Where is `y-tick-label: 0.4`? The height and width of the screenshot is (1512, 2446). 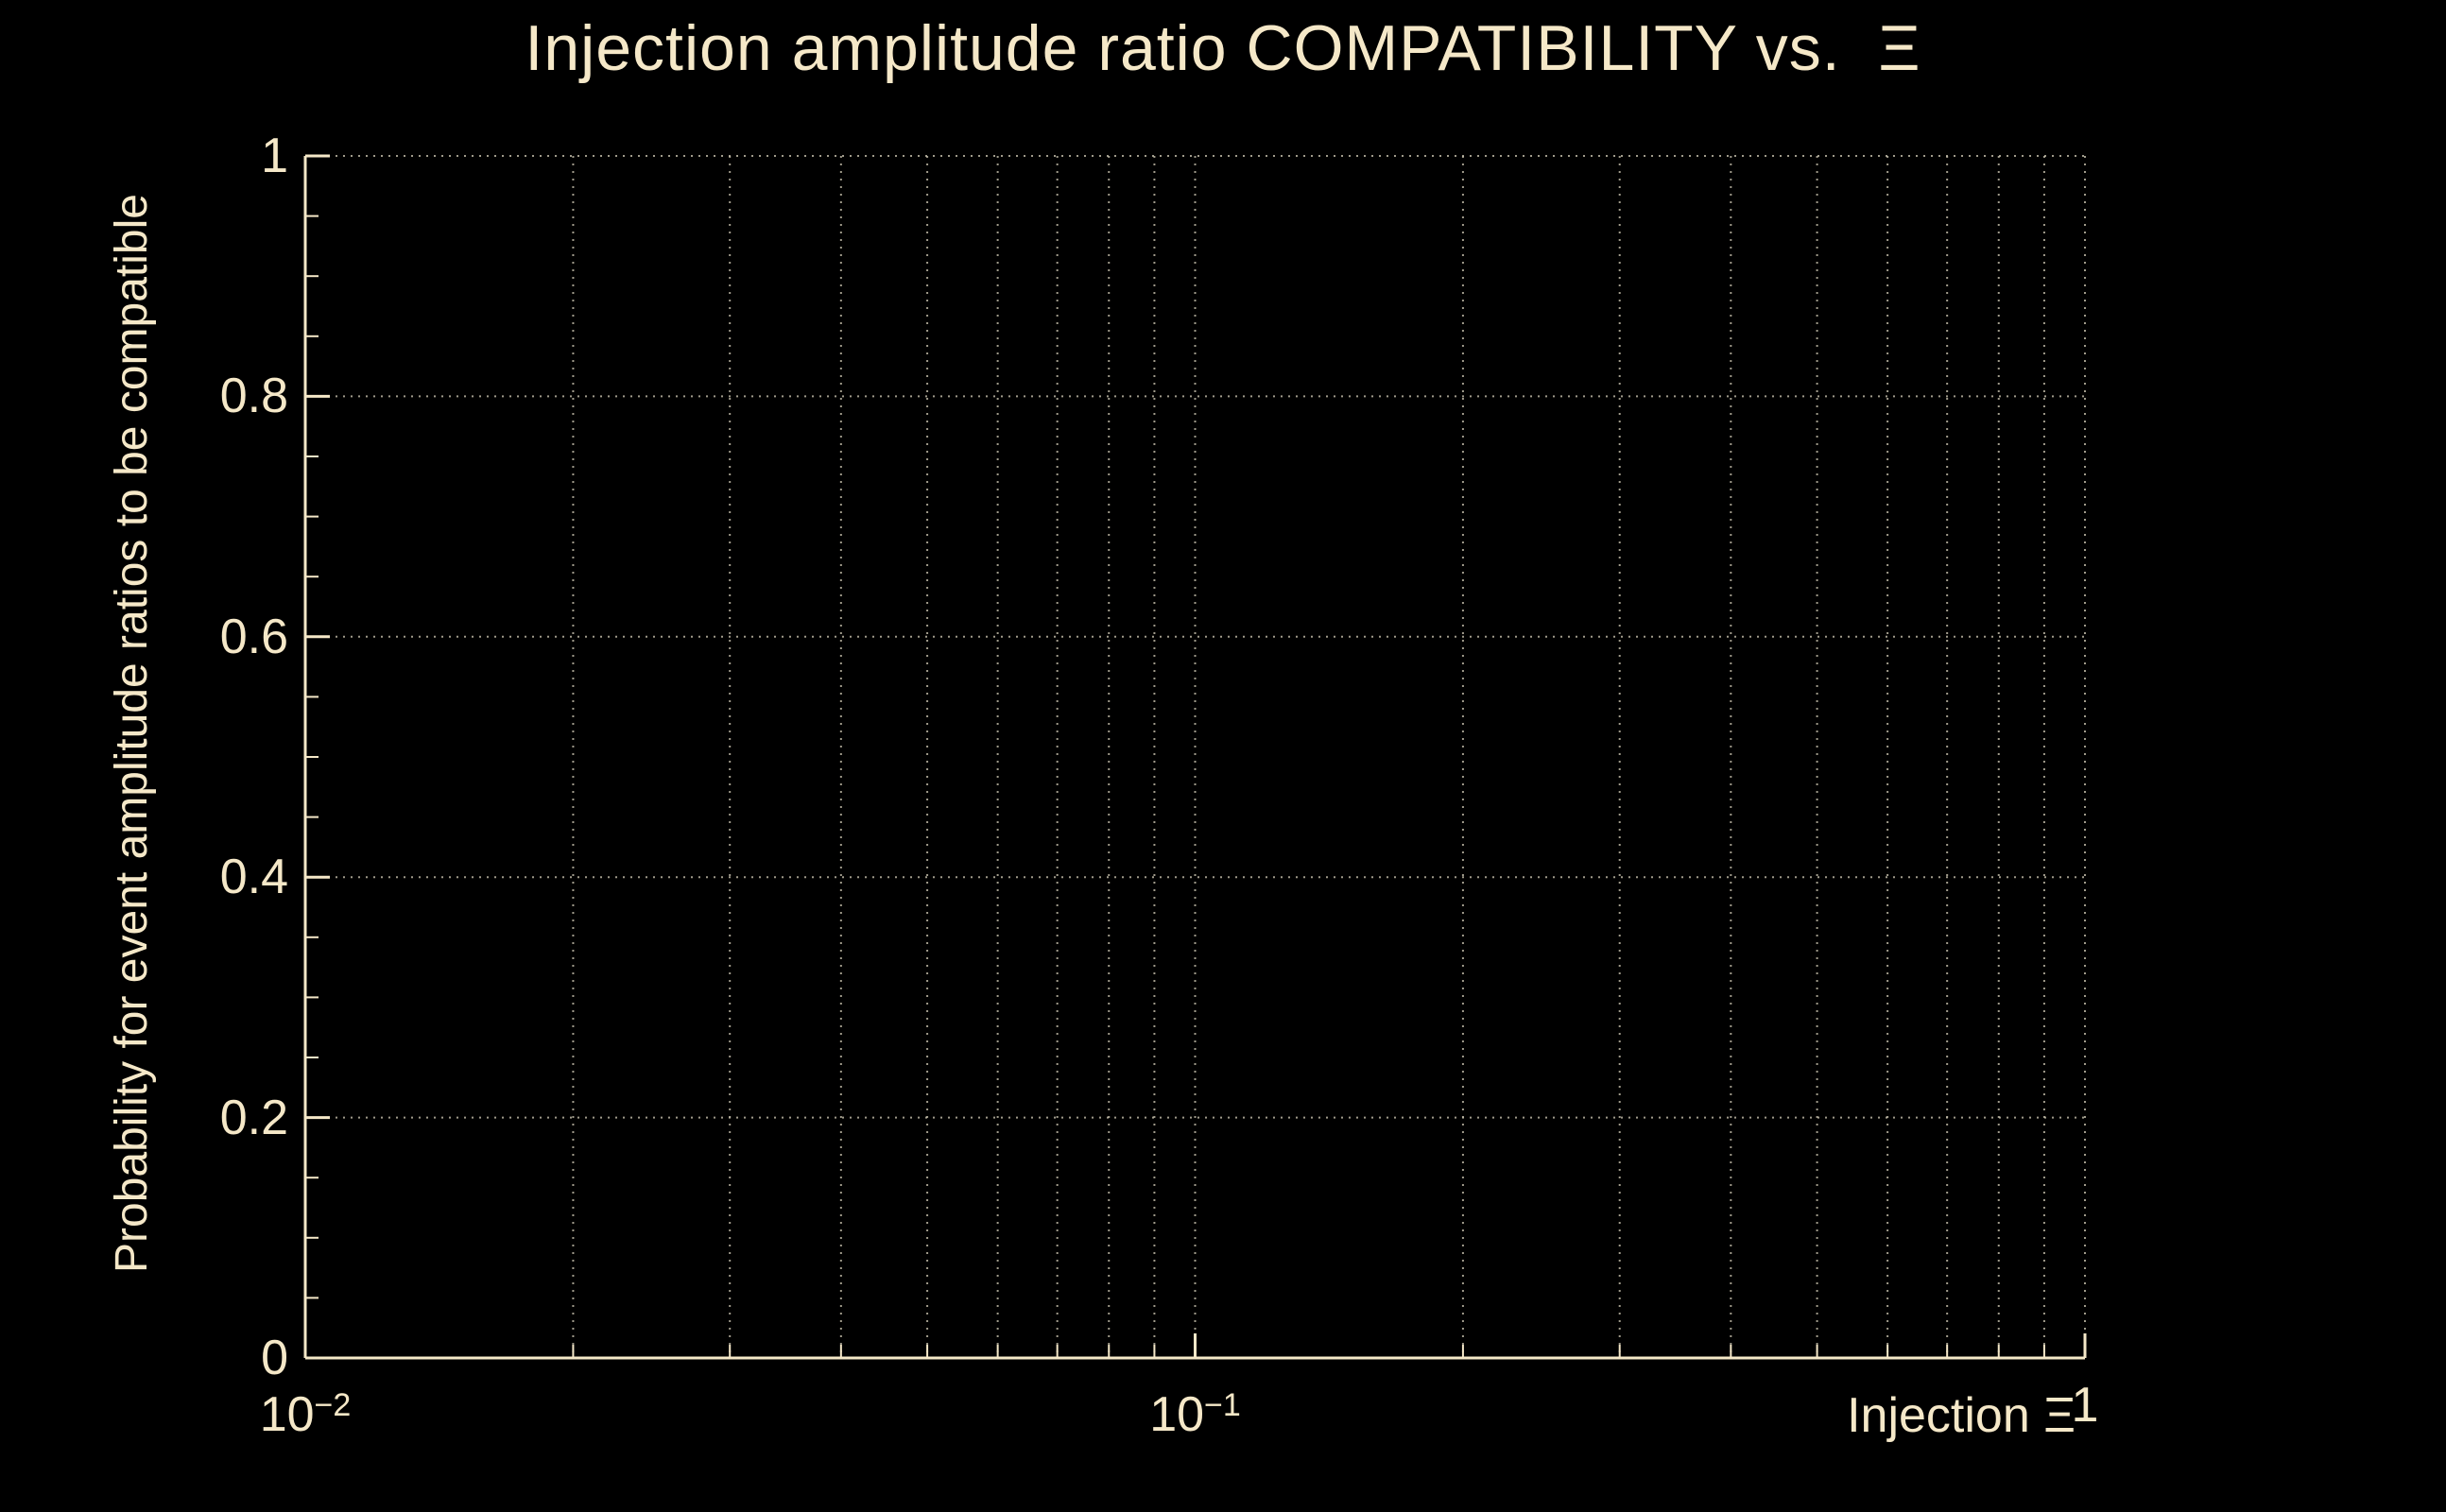
y-tick-label: 0.4 is located at coordinates (253, 877).